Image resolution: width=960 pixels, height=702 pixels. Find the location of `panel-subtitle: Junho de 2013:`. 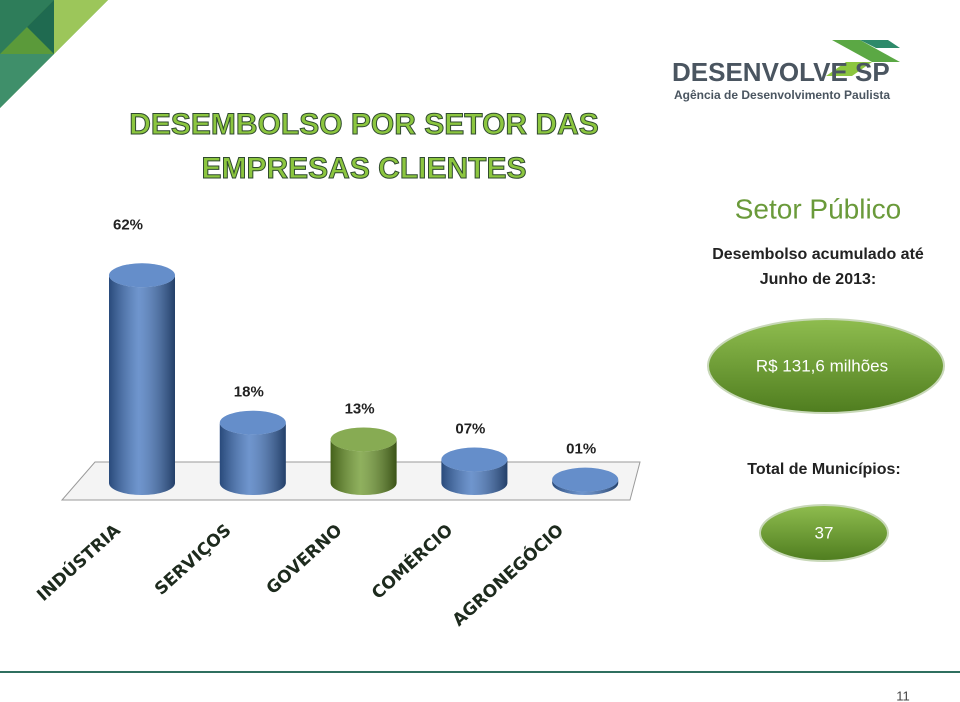

panel-subtitle: Junho de 2013: is located at coordinates (818, 279).